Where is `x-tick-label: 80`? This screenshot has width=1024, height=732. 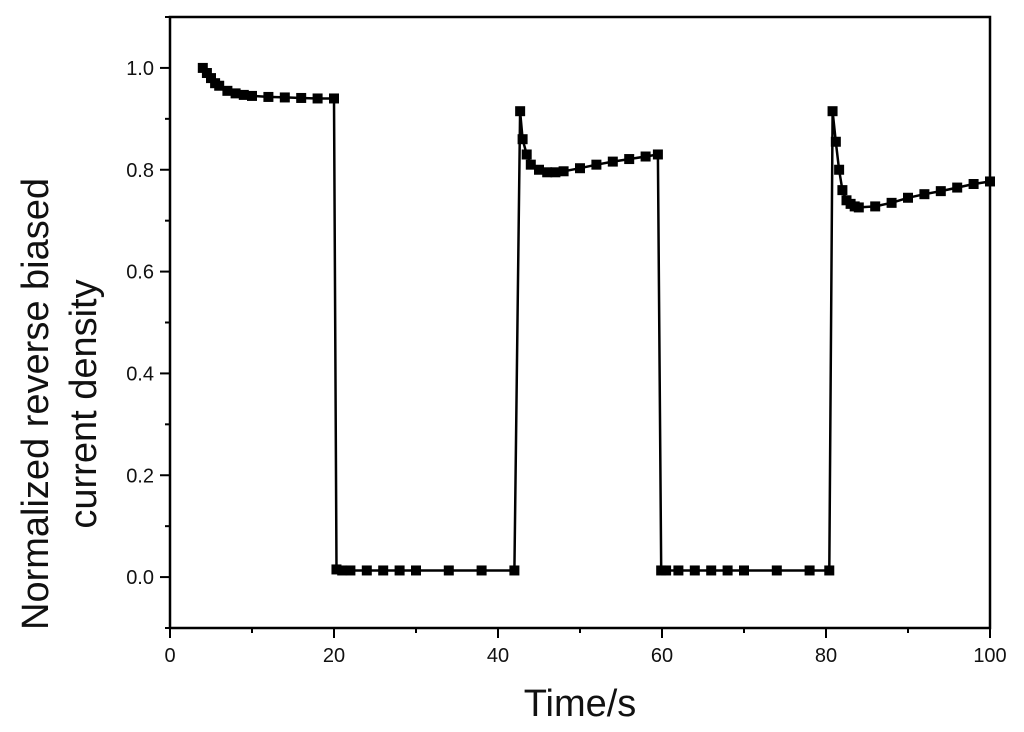
x-tick-label: 80 is located at coordinates (826, 656).